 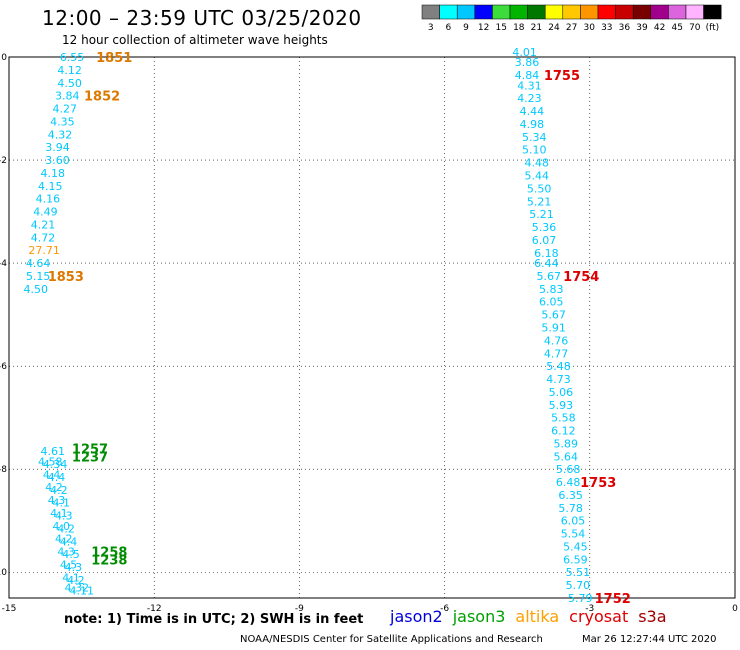 I want to click on wave-height-value: 4.27, so click(x=65, y=109).